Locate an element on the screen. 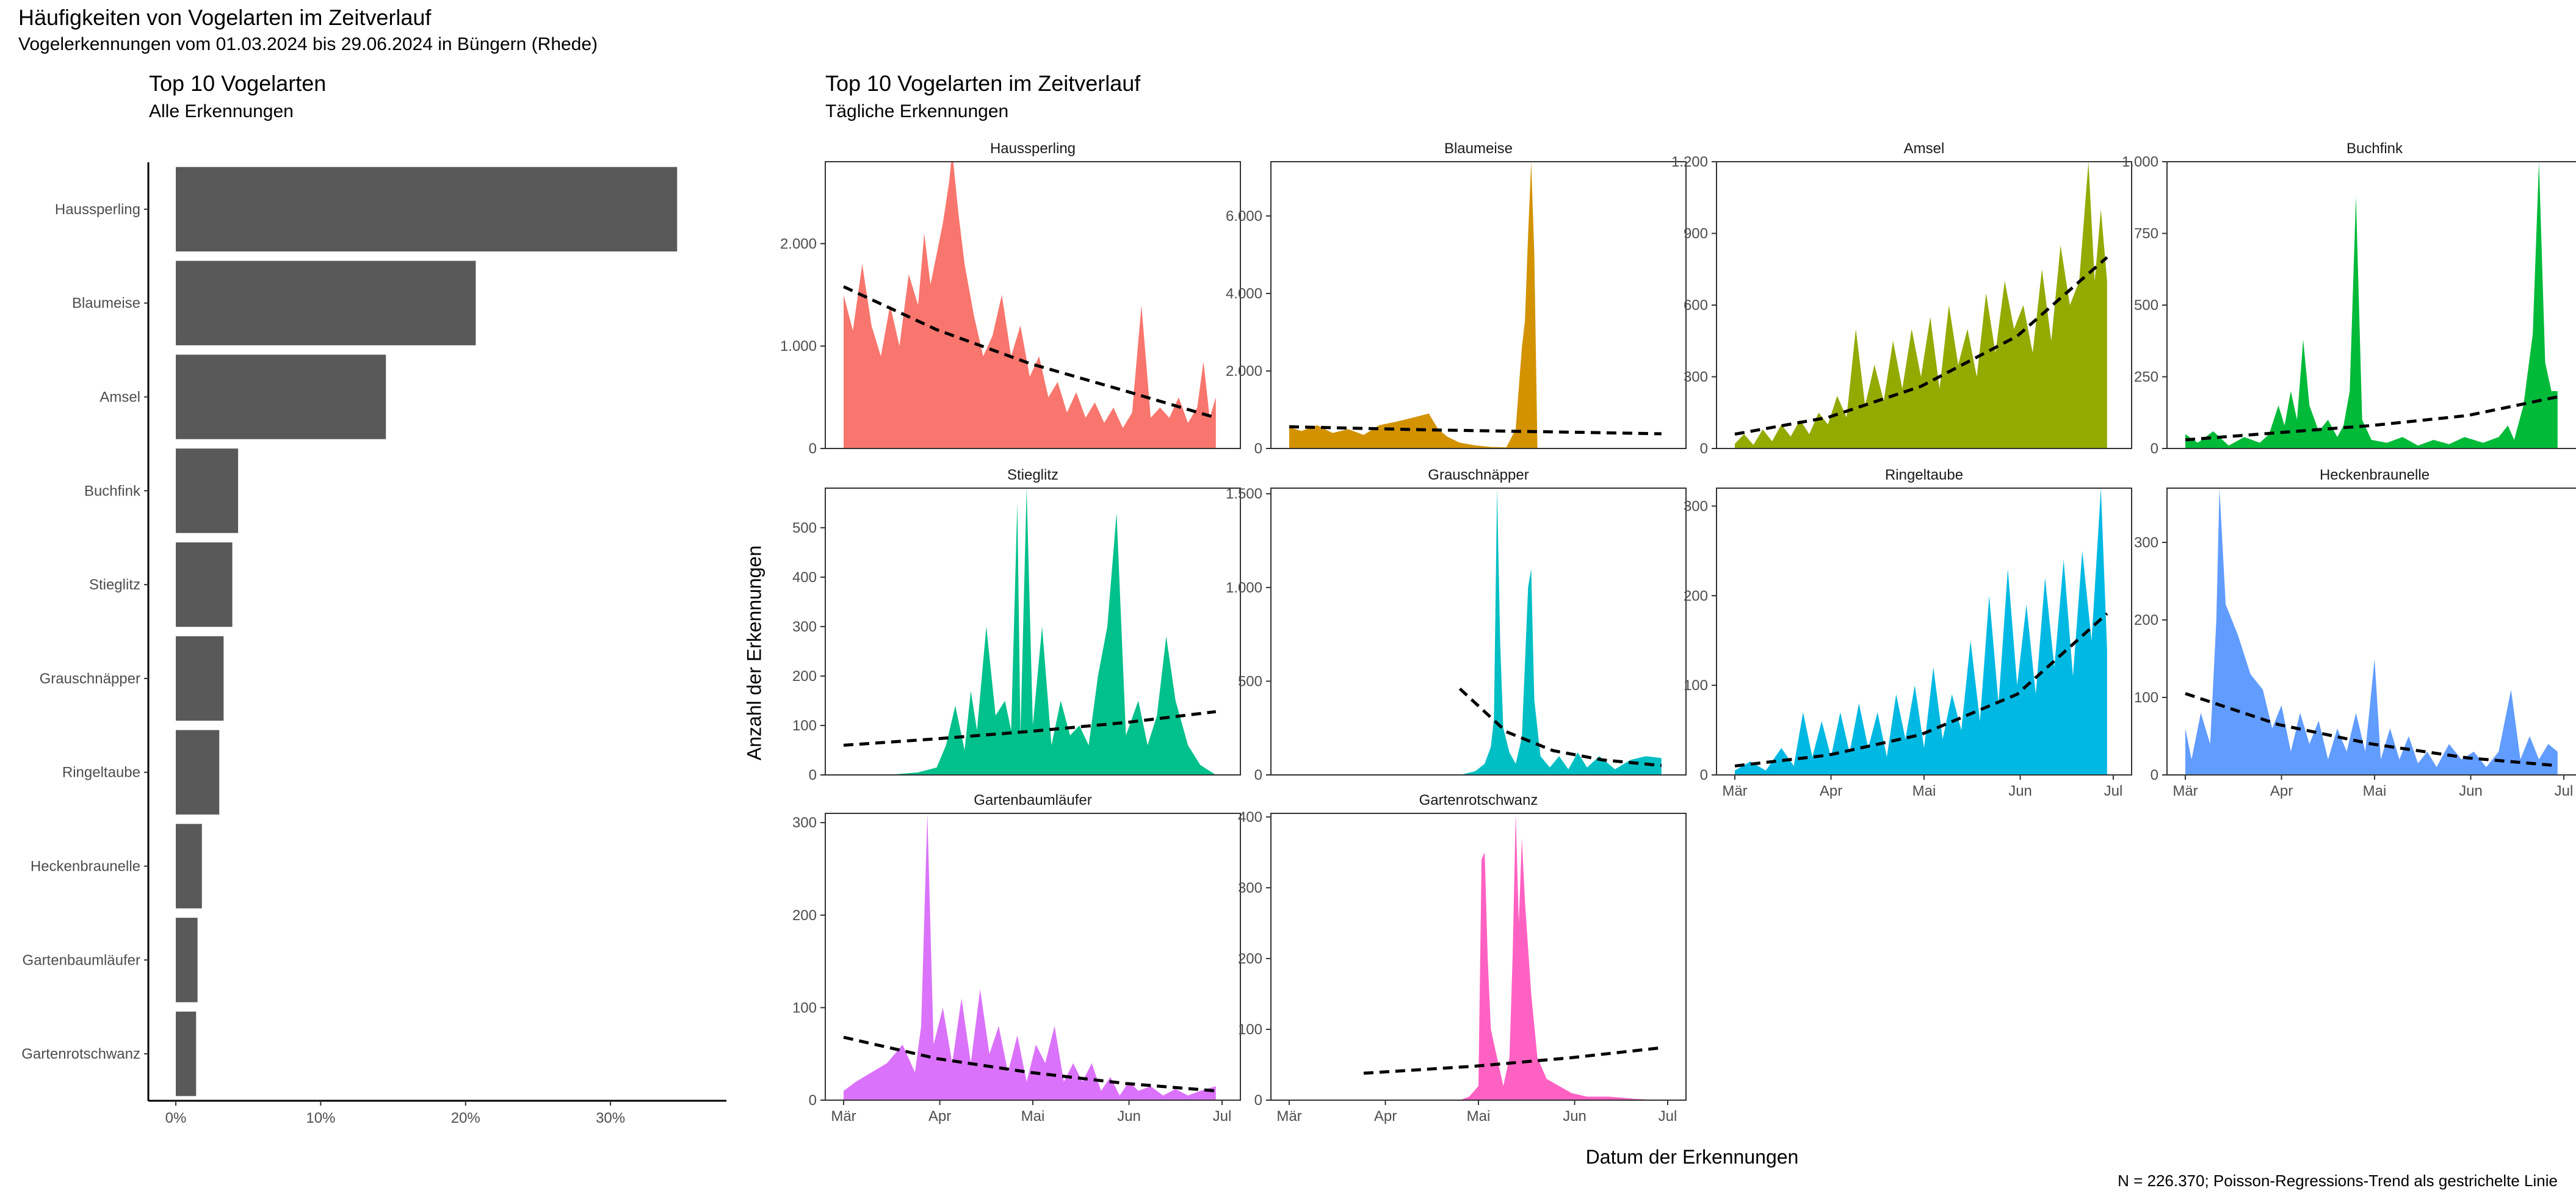  panel-grauschnaepper: Grauschnäpper 0 500 1.000 1.500 is located at coordinates (1456, 625).